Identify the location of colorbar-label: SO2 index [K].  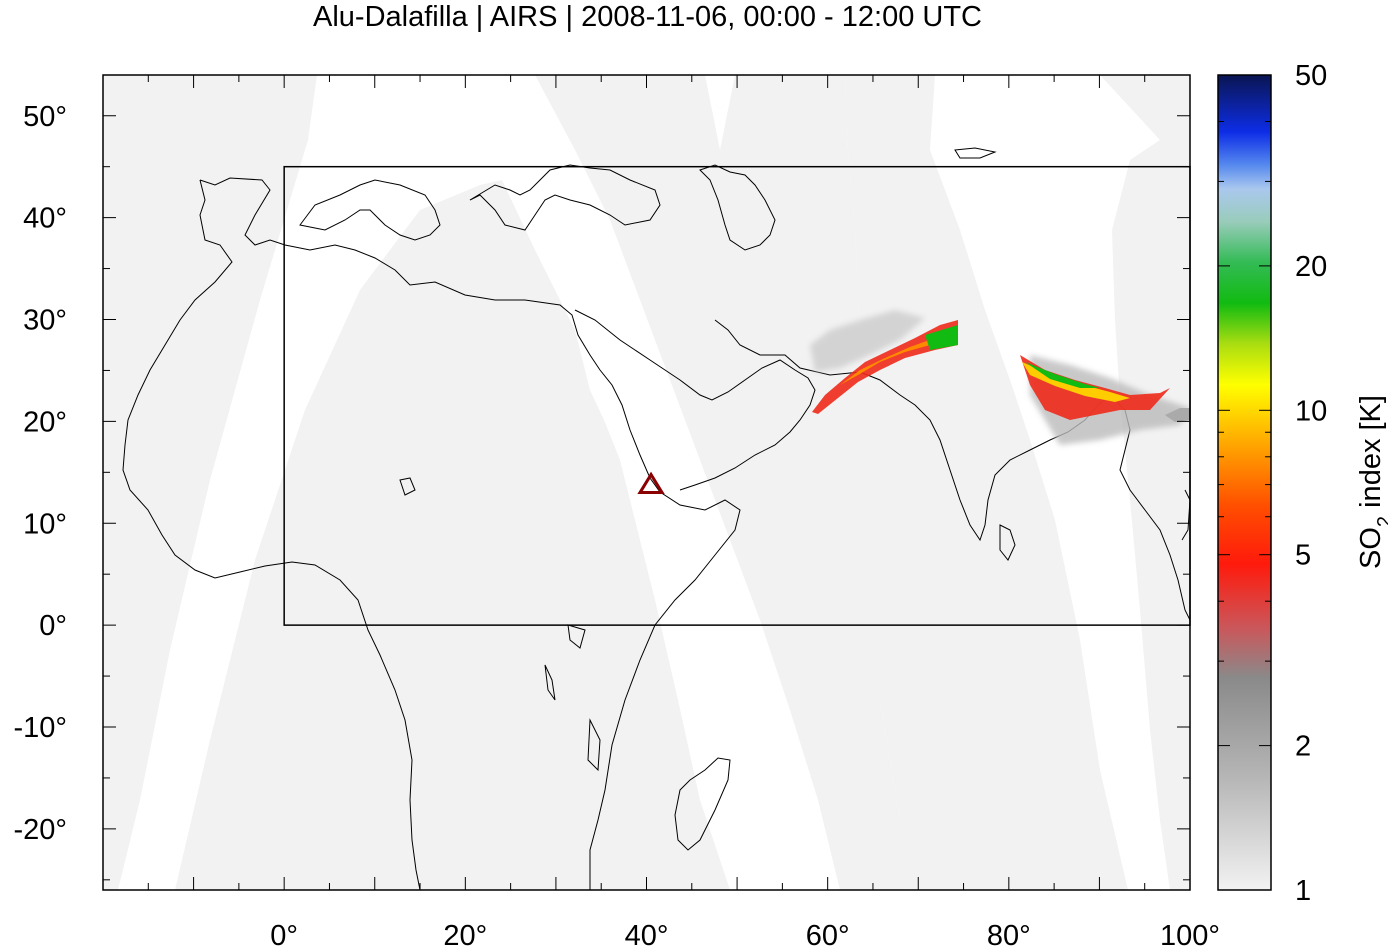
(1371, 482).